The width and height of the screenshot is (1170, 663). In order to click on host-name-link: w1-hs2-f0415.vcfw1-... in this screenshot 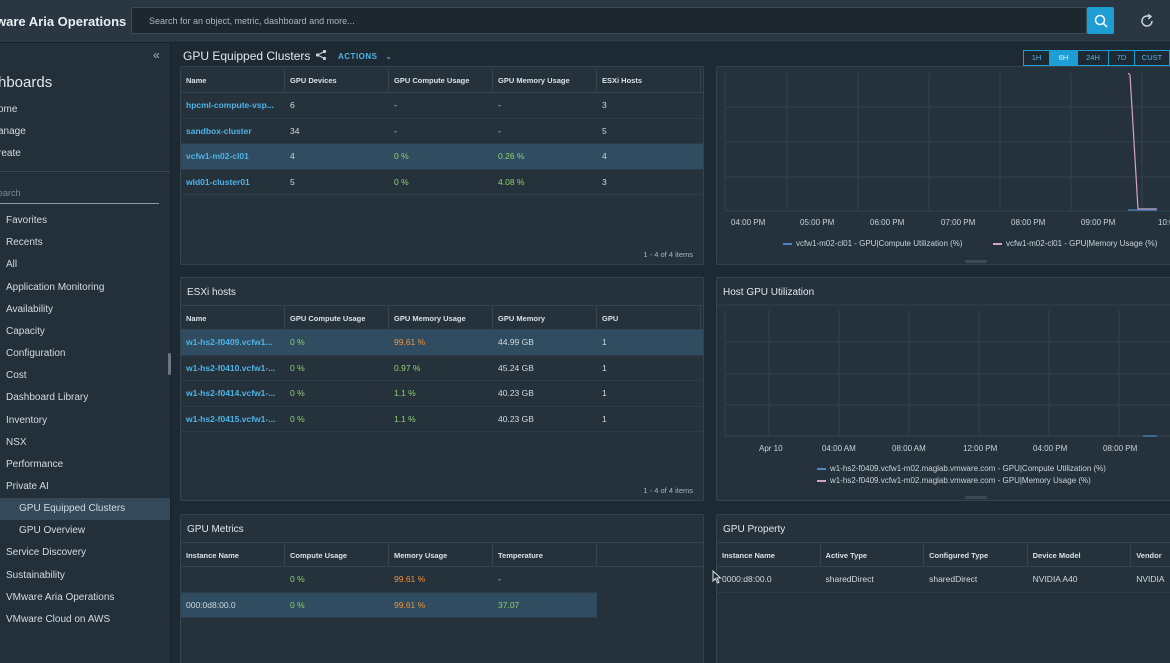, I will do `click(231, 418)`.